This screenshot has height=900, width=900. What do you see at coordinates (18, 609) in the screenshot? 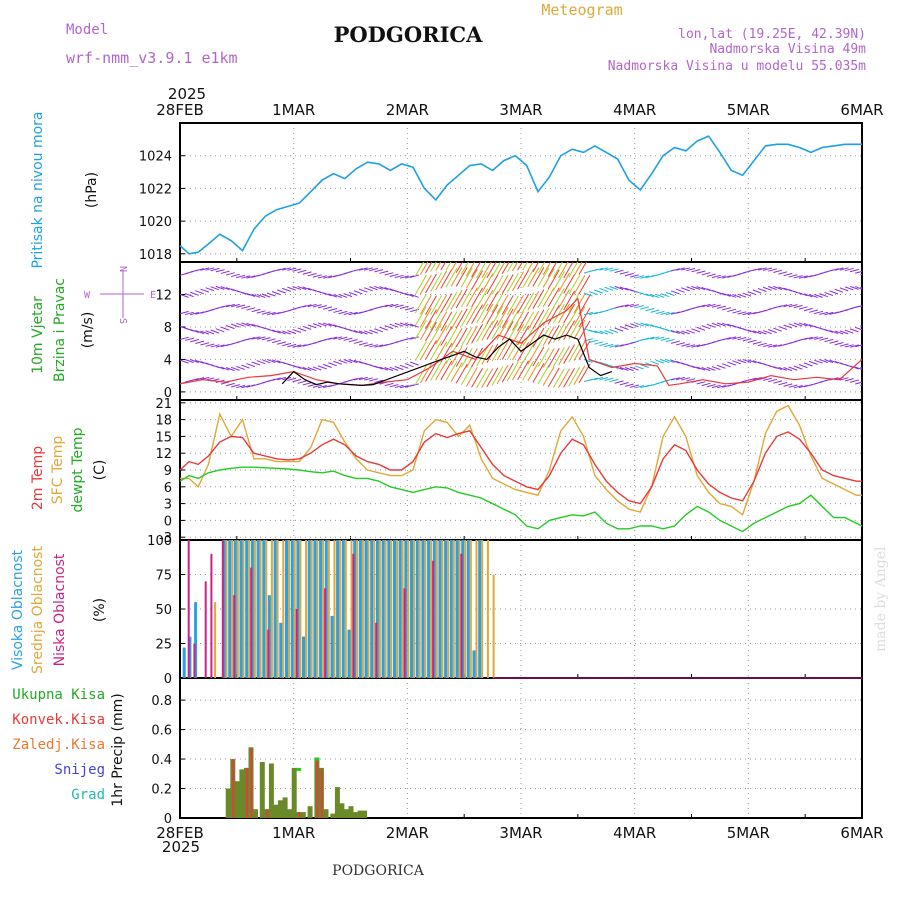
I see `cloud-label-high: Visoka Oblacnost` at bounding box center [18, 609].